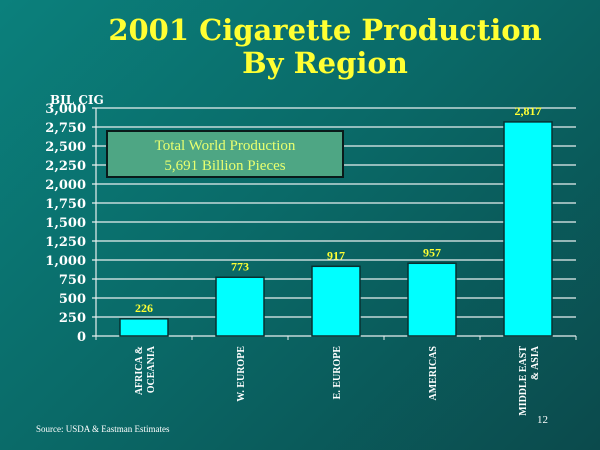 The image size is (600, 450). Describe the element at coordinates (528, 111) in the screenshot. I see `data-label: 2,817` at that location.